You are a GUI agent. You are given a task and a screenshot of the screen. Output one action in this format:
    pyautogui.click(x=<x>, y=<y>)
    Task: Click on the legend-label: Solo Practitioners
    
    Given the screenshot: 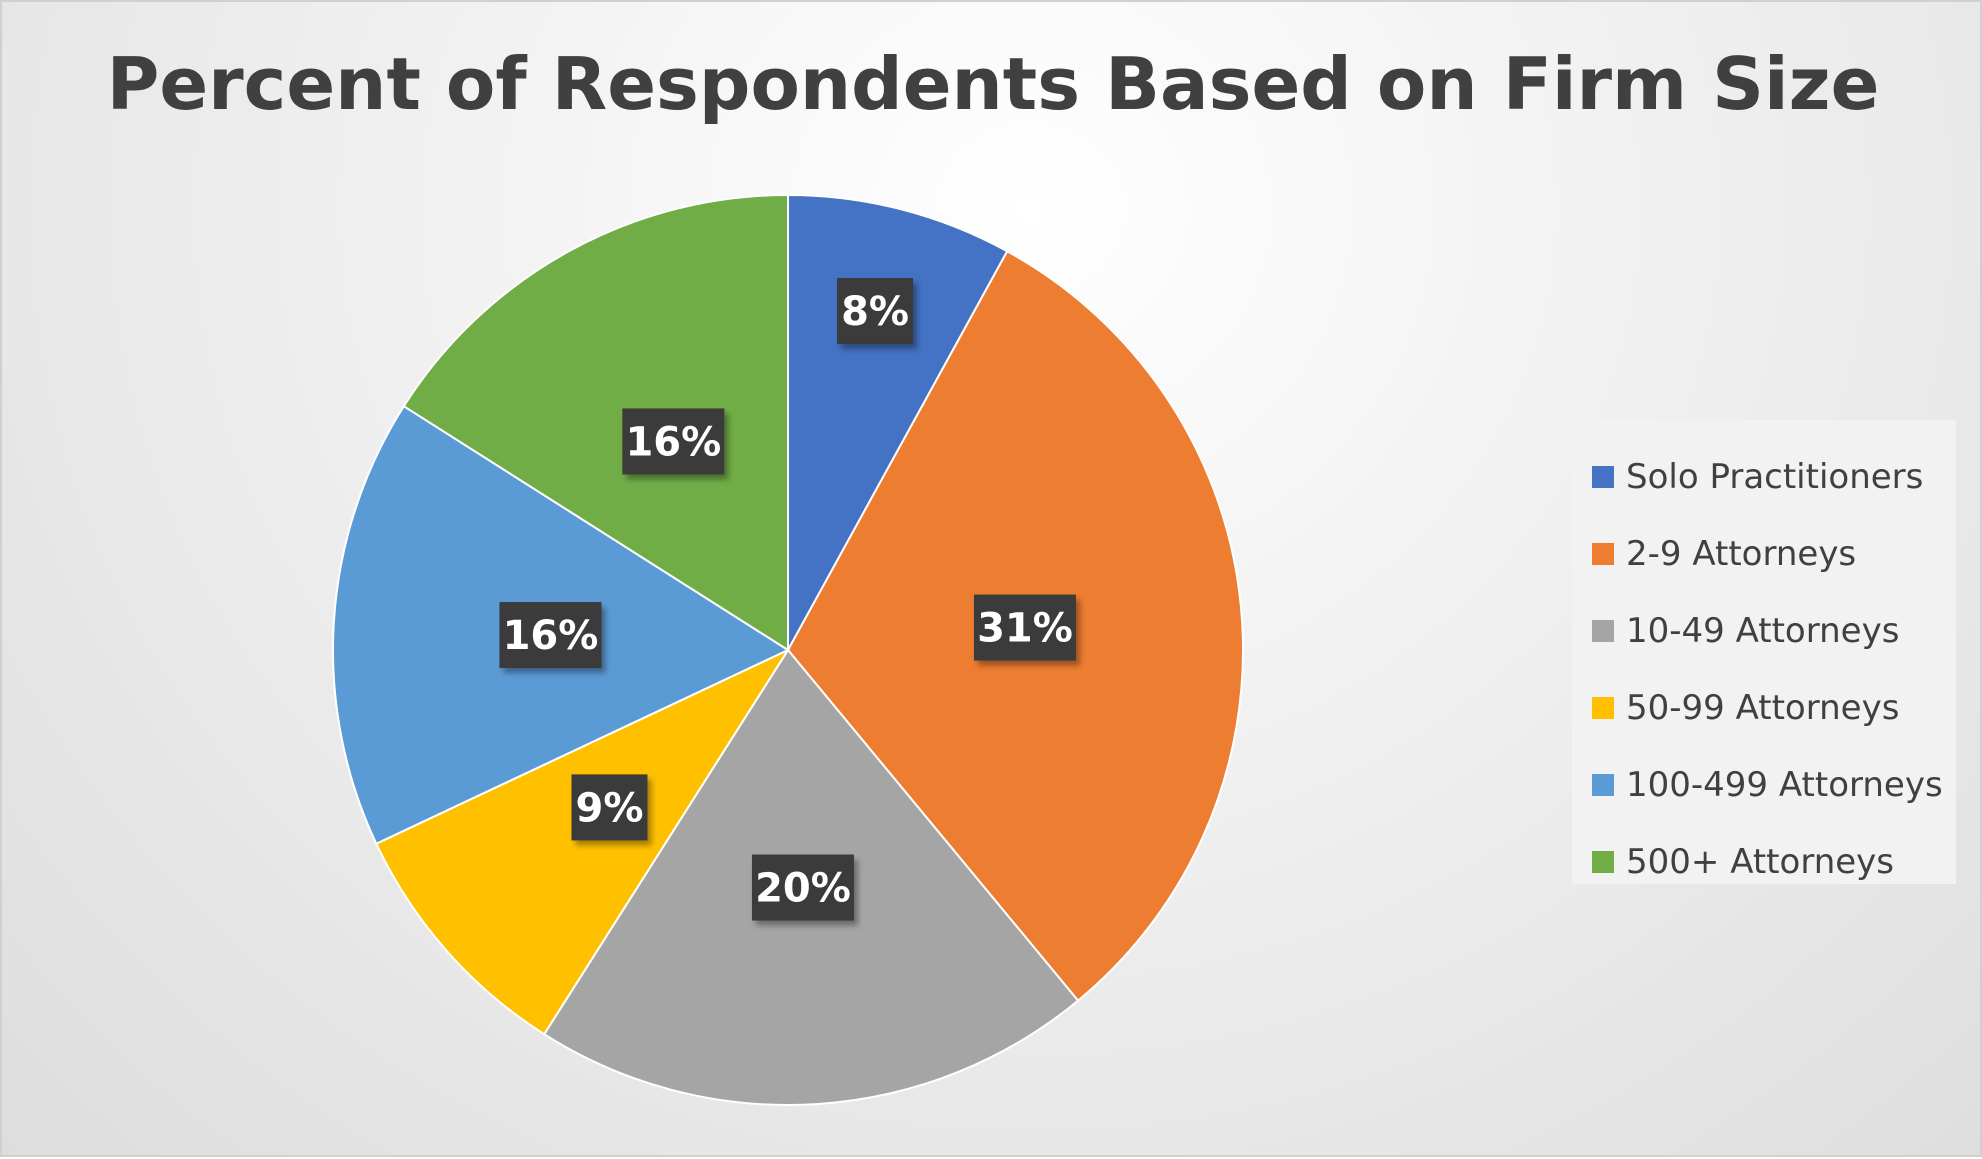 What is the action you would take?
    pyautogui.click(x=1775, y=476)
    